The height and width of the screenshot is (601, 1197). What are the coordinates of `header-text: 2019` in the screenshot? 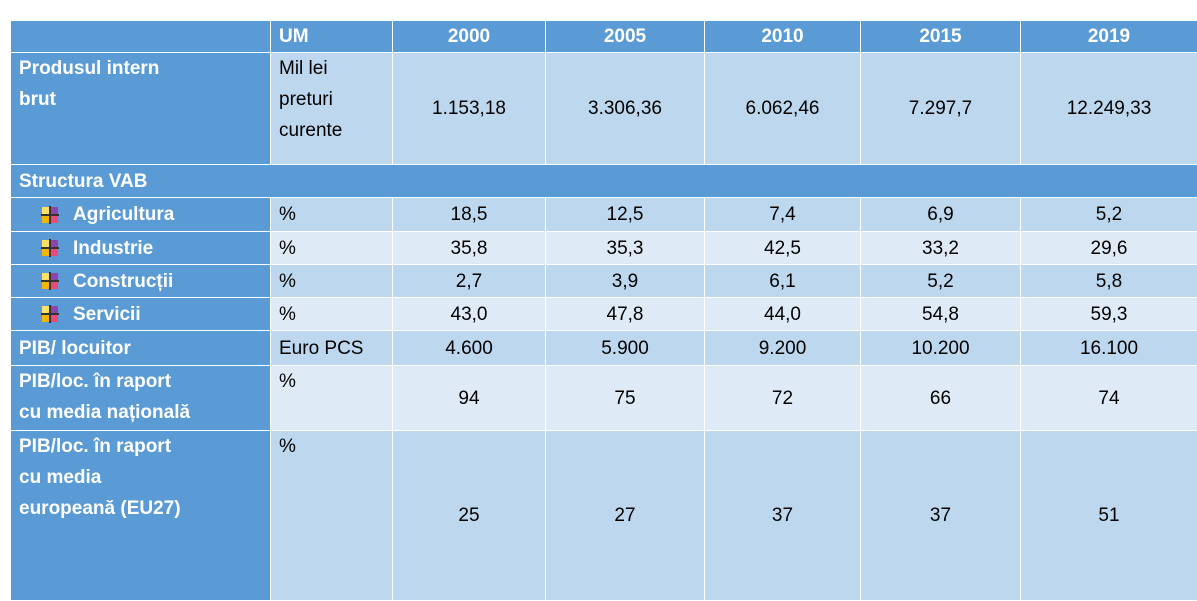 It's located at (1109, 36).